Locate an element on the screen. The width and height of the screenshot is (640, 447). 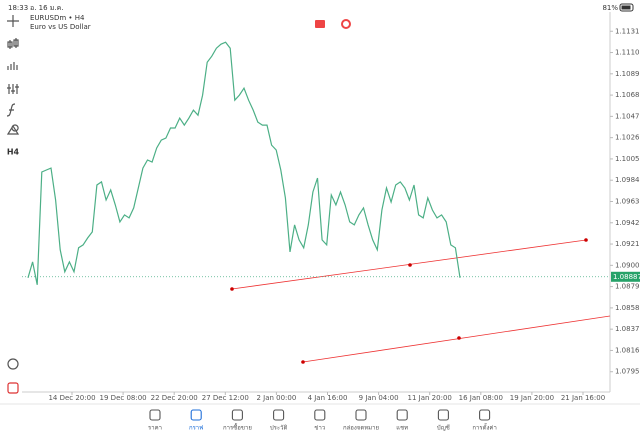
nav-label: กล่องจดหมาย is located at coordinates (361, 428).